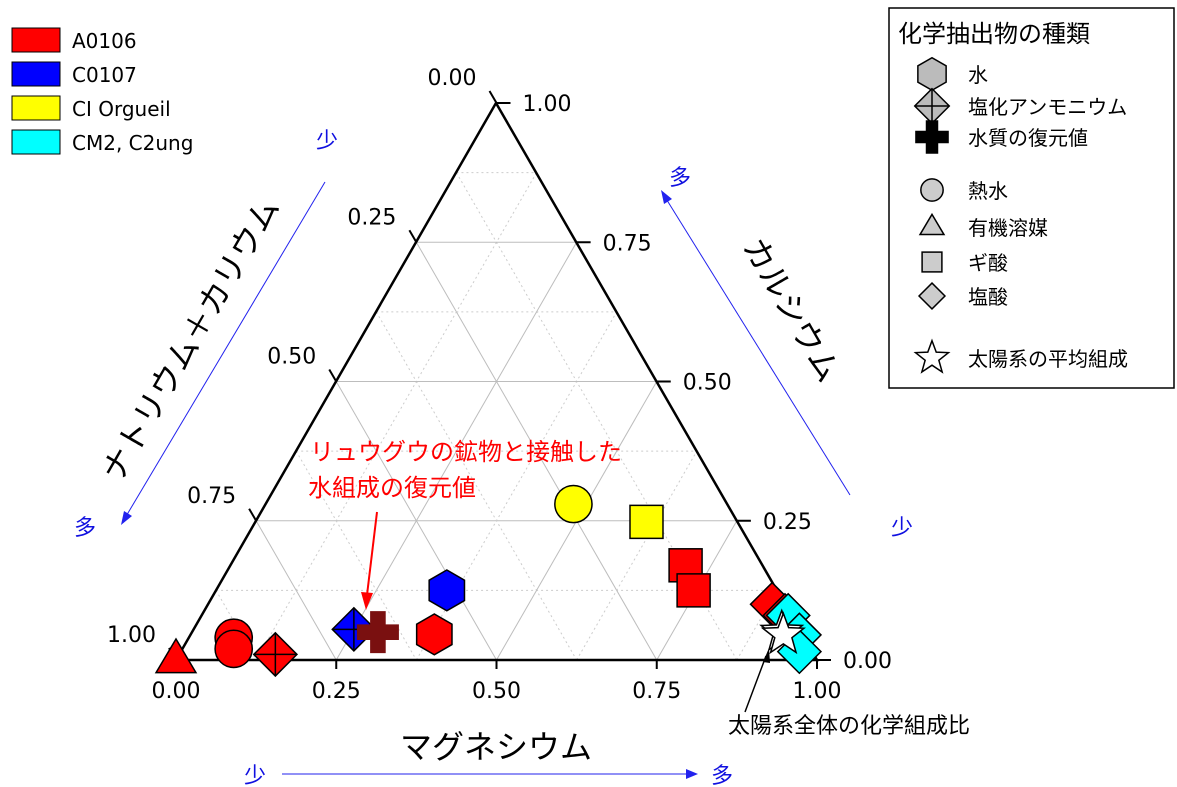 The height and width of the screenshot is (787, 1177). What do you see at coordinates (176, 691) in the screenshot?
I see `bottom-tick-label: 0.00` at bounding box center [176, 691].